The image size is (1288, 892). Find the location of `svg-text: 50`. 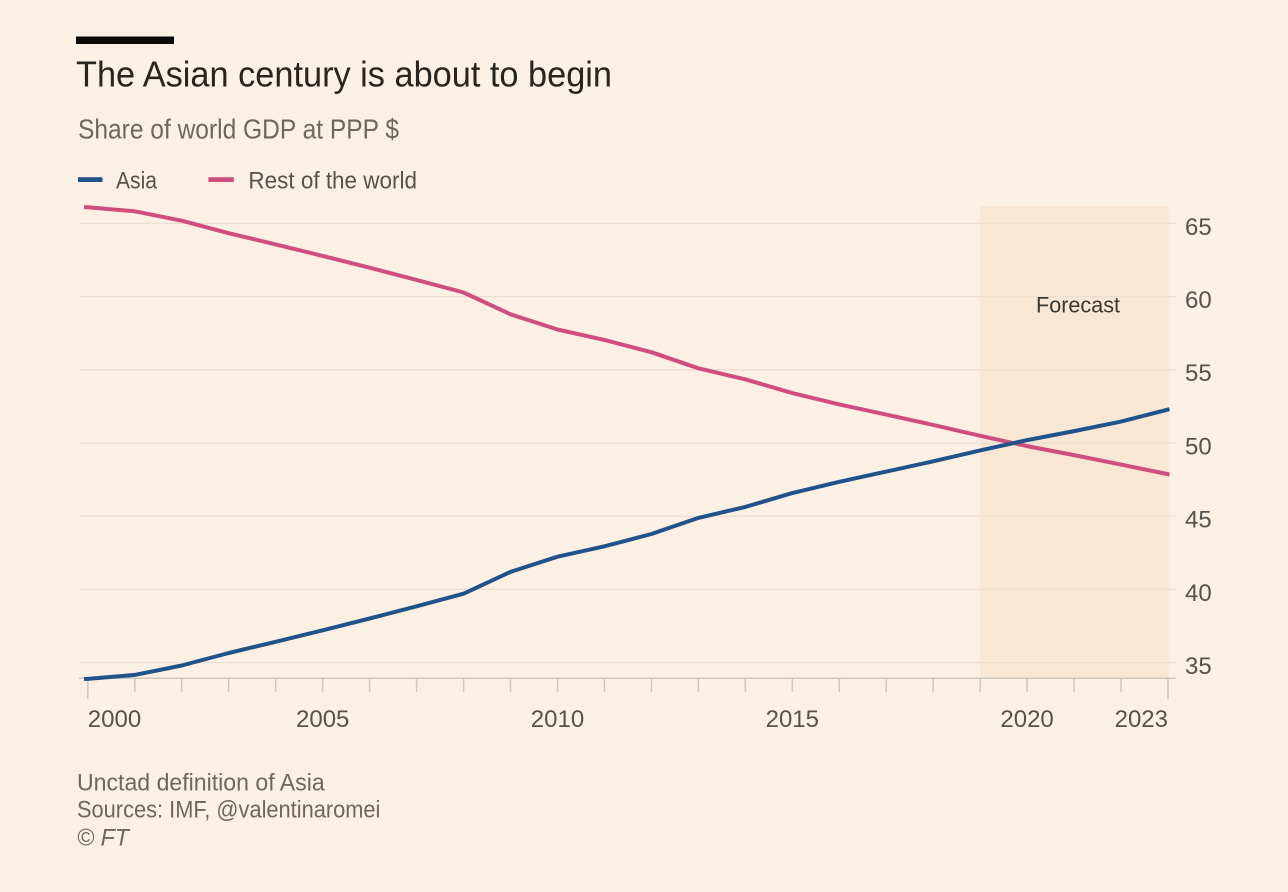

svg-text: 50 is located at coordinates (1198, 446).